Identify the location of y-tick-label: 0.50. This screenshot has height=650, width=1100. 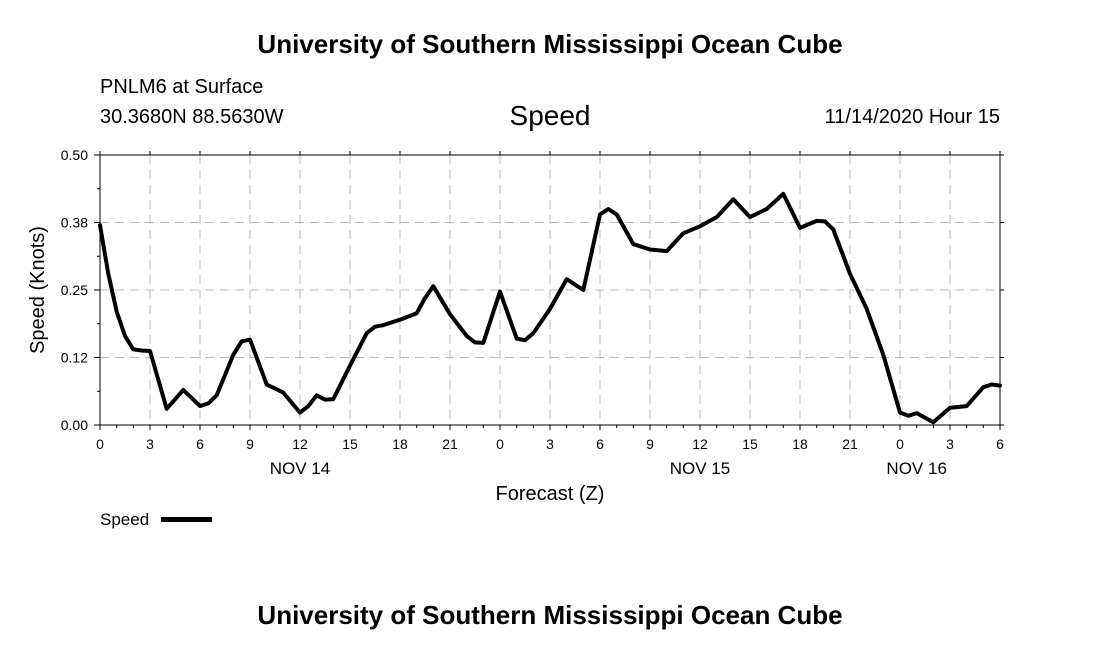
(74, 155).